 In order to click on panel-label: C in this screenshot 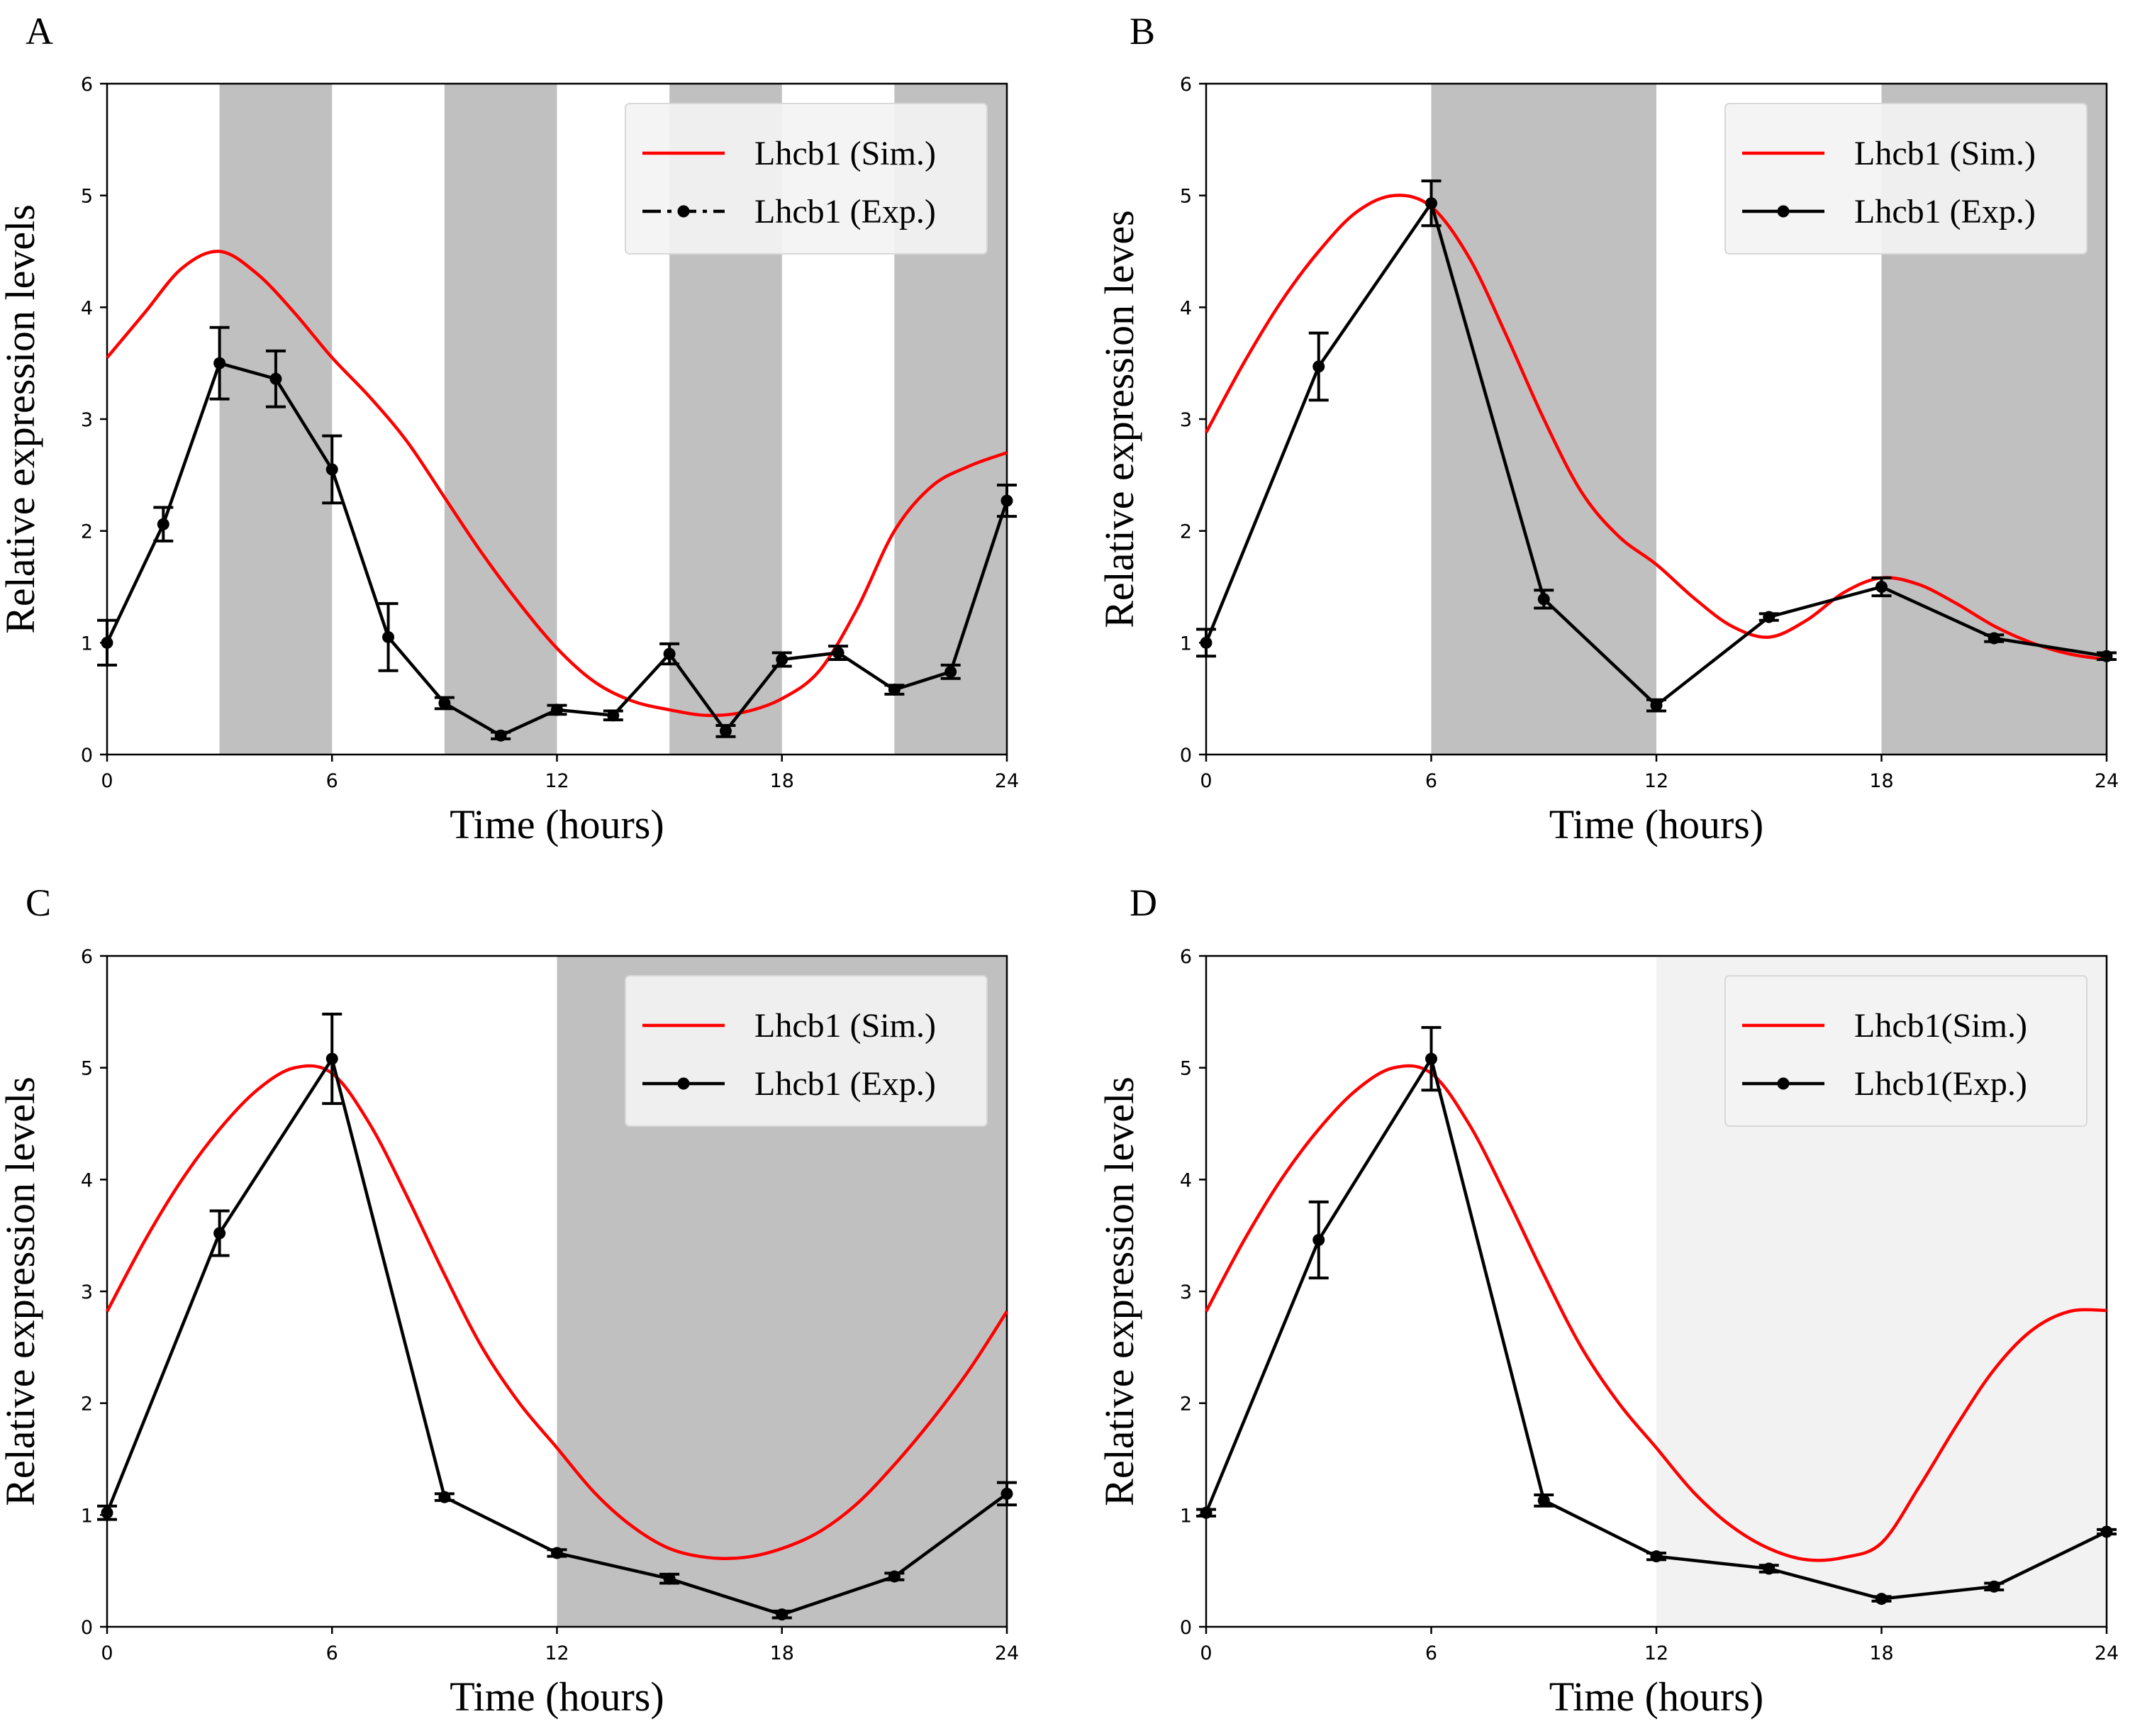, I will do `click(38, 902)`.